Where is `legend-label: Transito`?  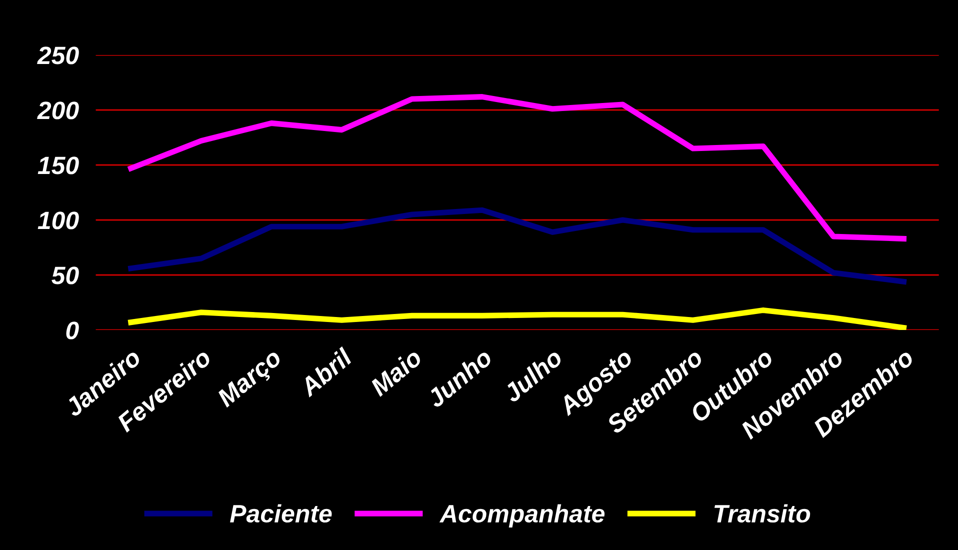
legend-label: Transito is located at coordinates (762, 513).